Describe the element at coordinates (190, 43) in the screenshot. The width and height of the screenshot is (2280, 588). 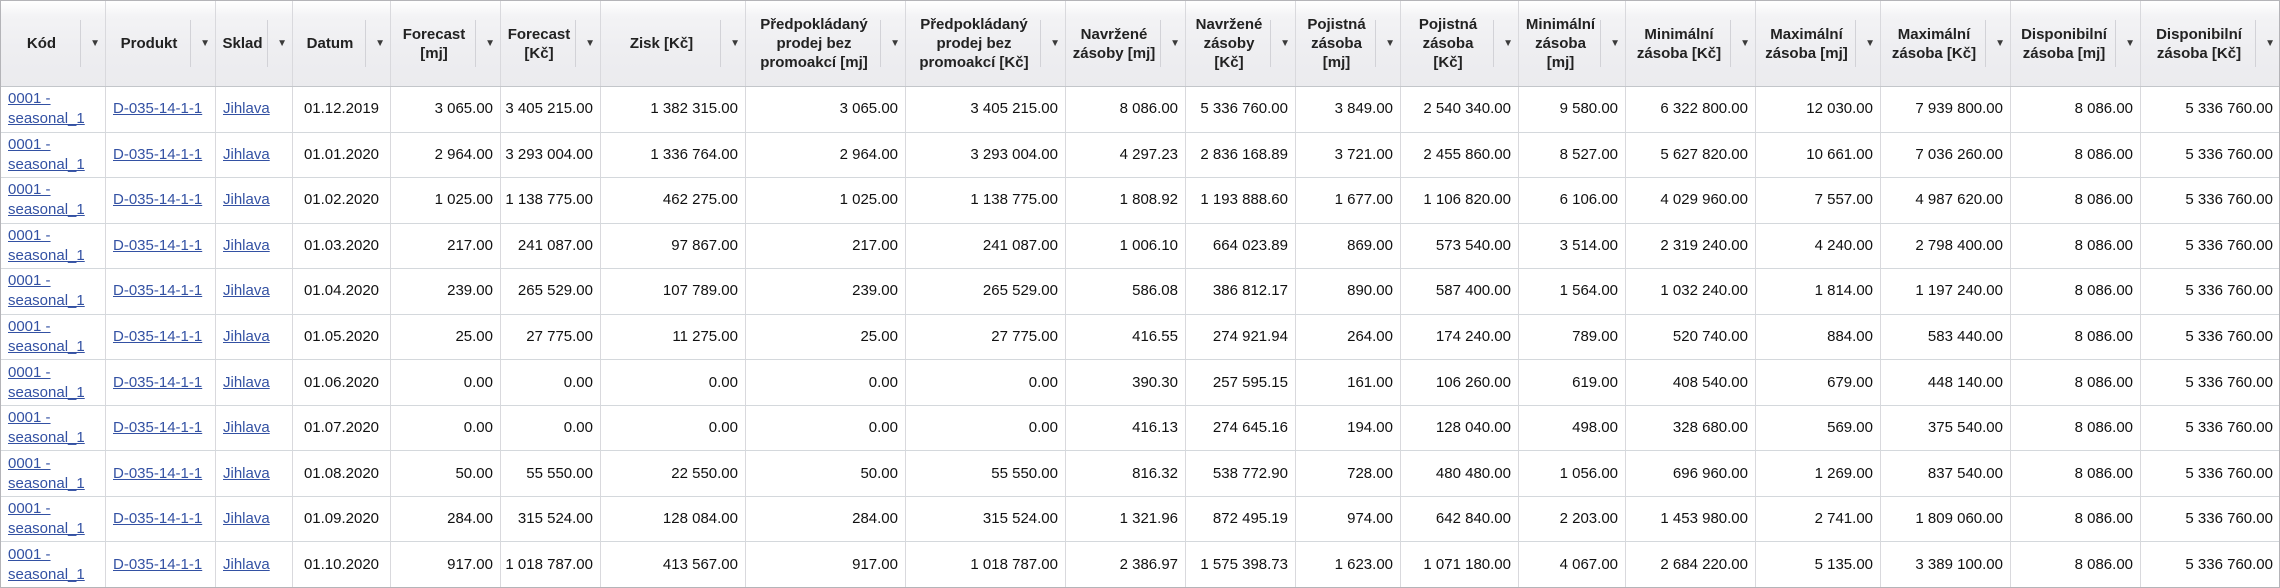
I see `header-separator` at that location.